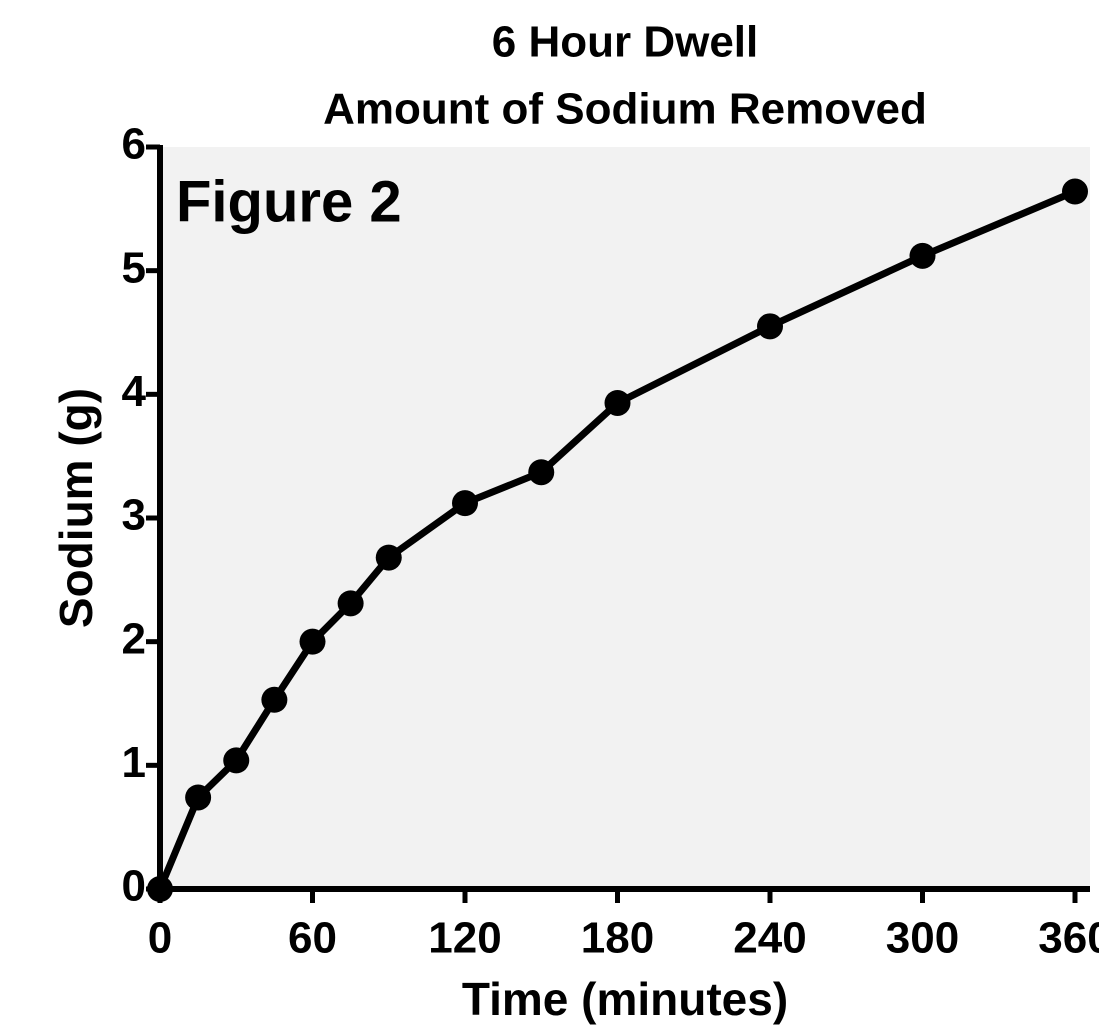 The image size is (1099, 1034). Describe the element at coordinates (625, 42) in the screenshot. I see `chart-title: 6 Hour Dwell` at that location.